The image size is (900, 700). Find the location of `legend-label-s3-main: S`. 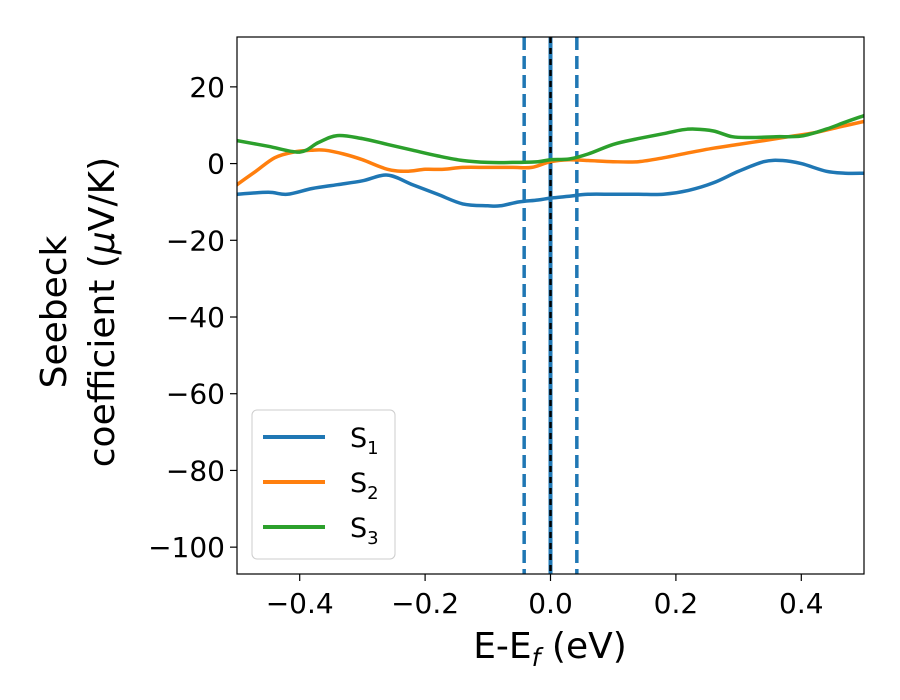

legend-label-s3-main: S is located at coordinates (358, 528).